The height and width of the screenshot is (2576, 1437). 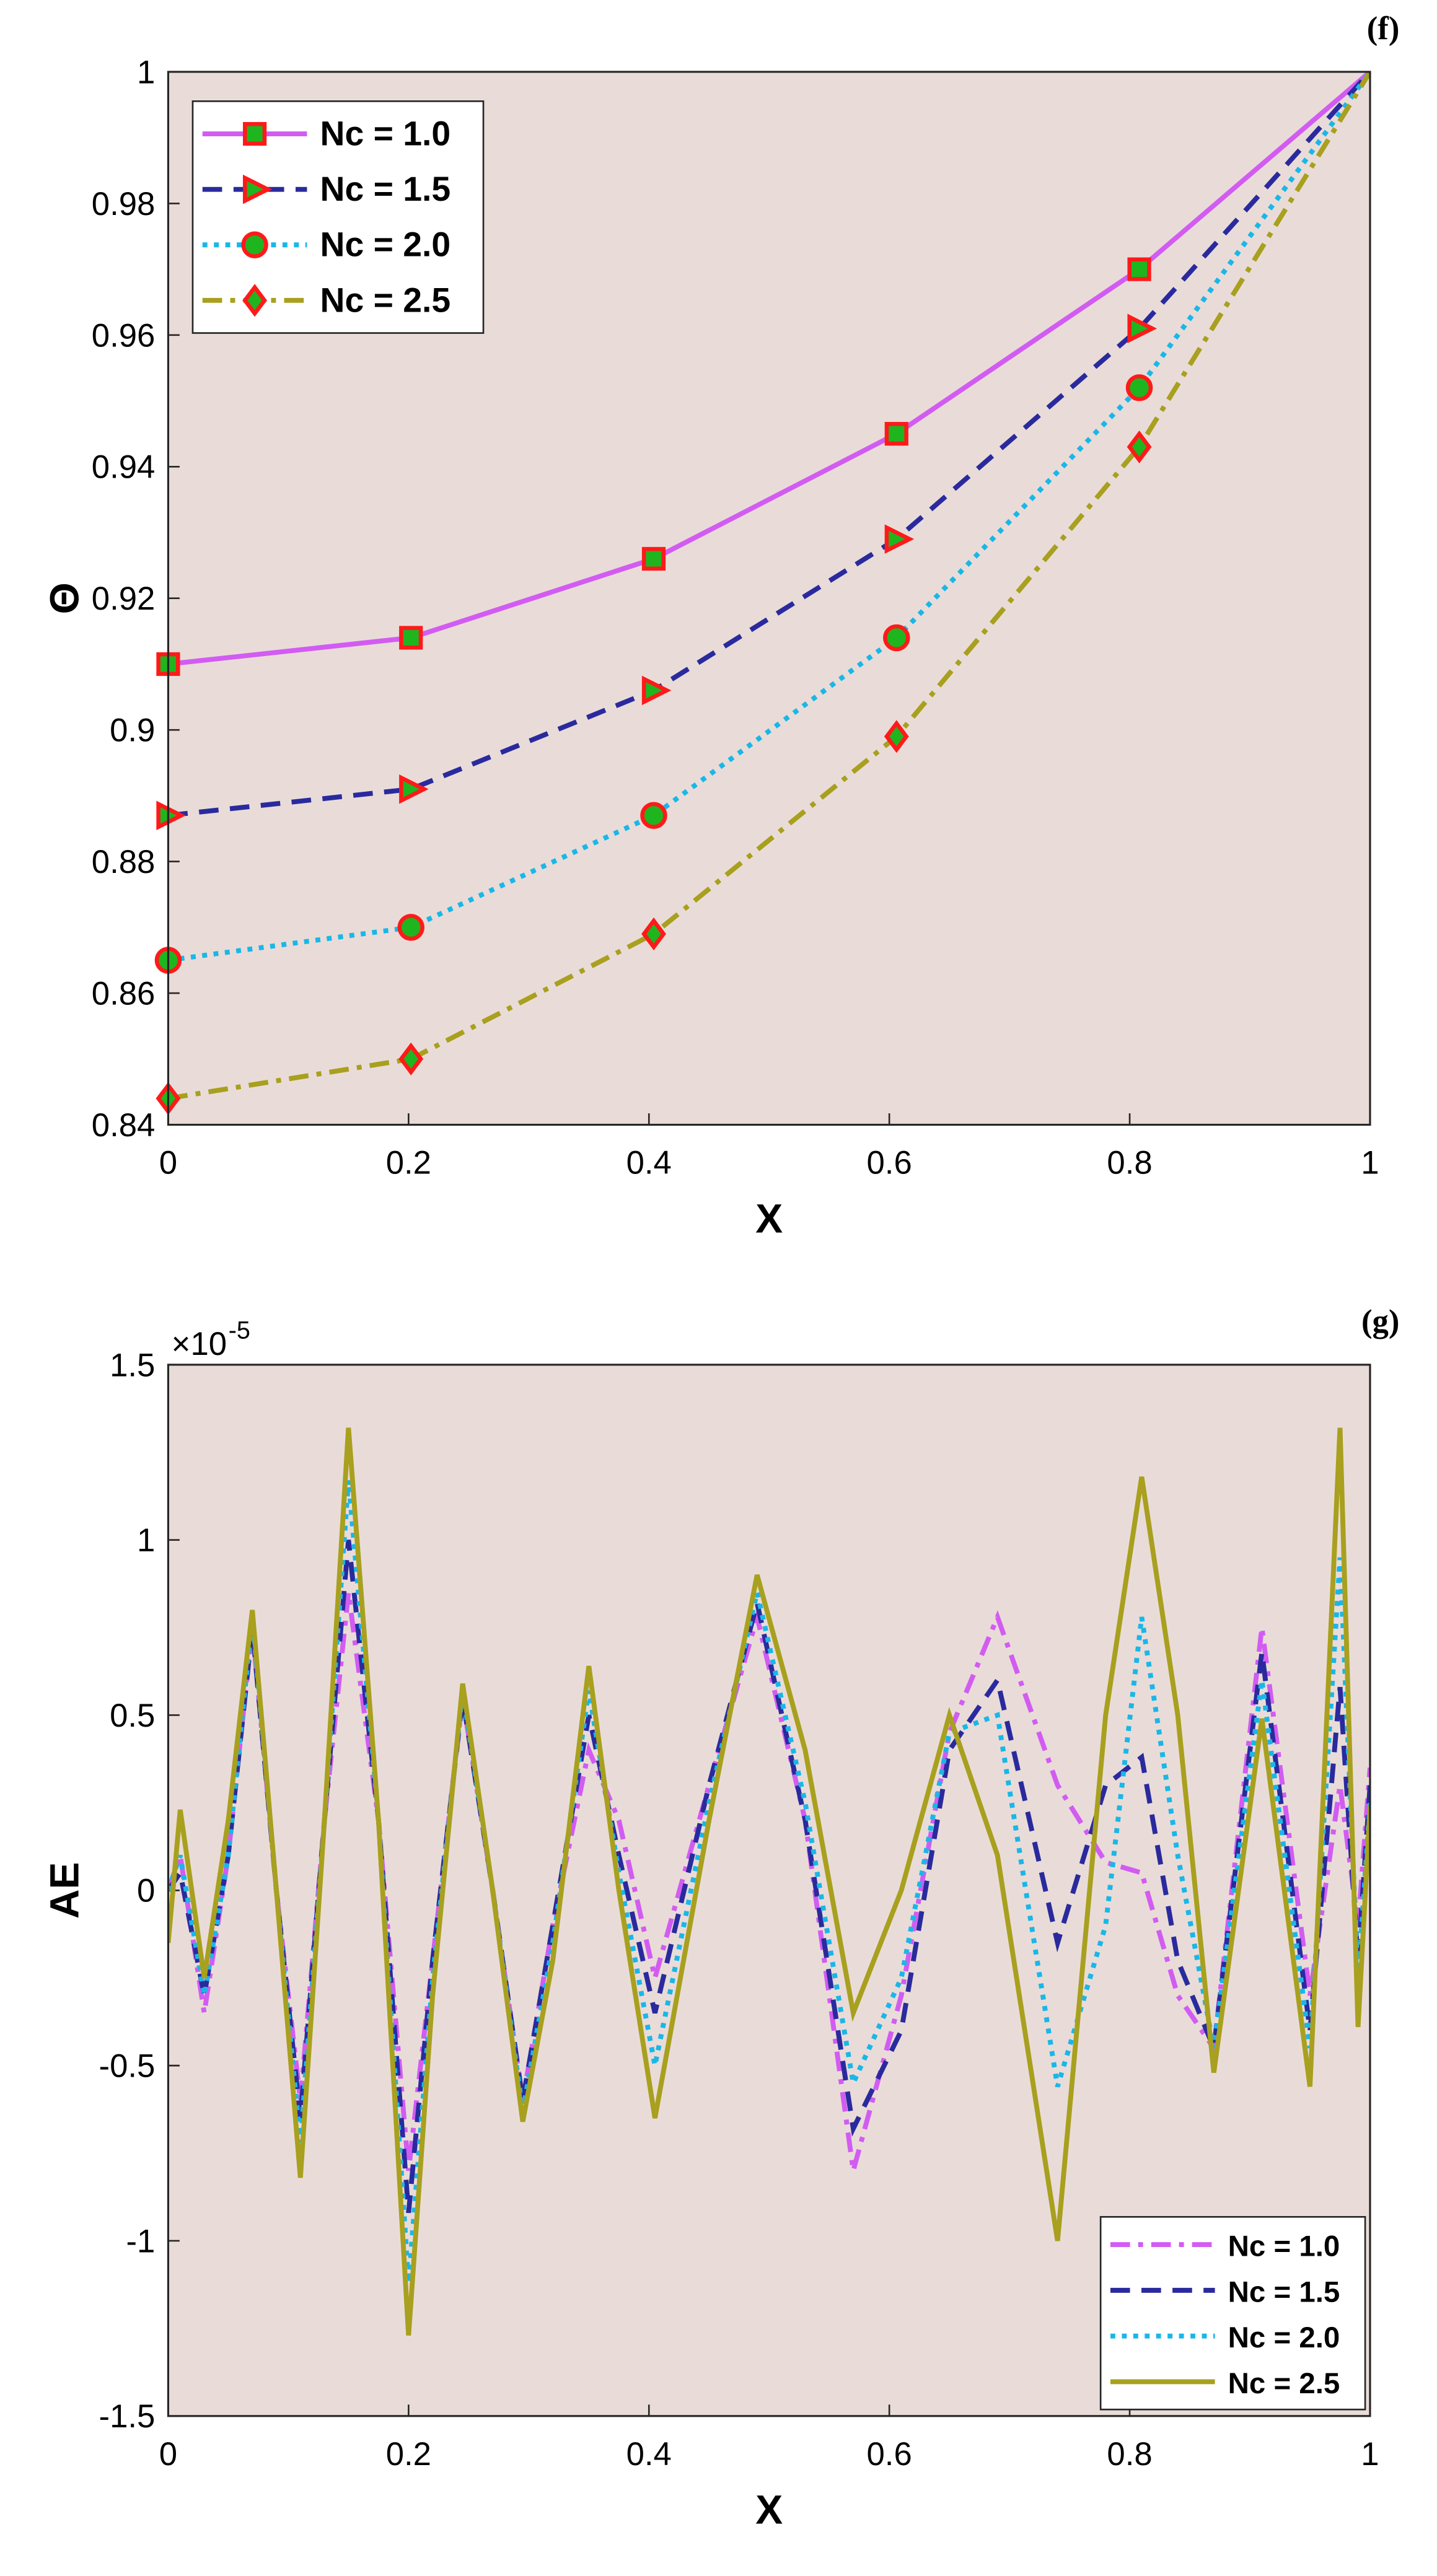 What do you see at coordinates (240, 1330) in the screenshot?
I see `y-exponent: -5` at bounding box center [240, 1330].